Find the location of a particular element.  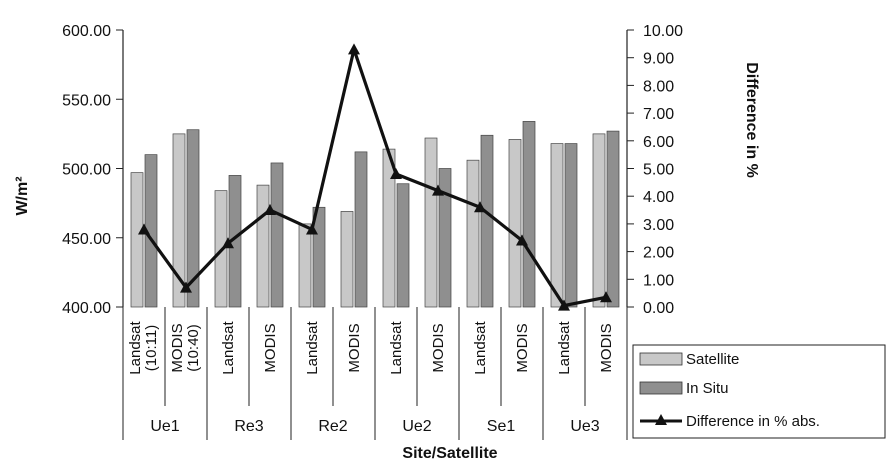

left-axis: 400.00 450.00 500.00 550.00 600.00 is located at coordinates (93, 170).